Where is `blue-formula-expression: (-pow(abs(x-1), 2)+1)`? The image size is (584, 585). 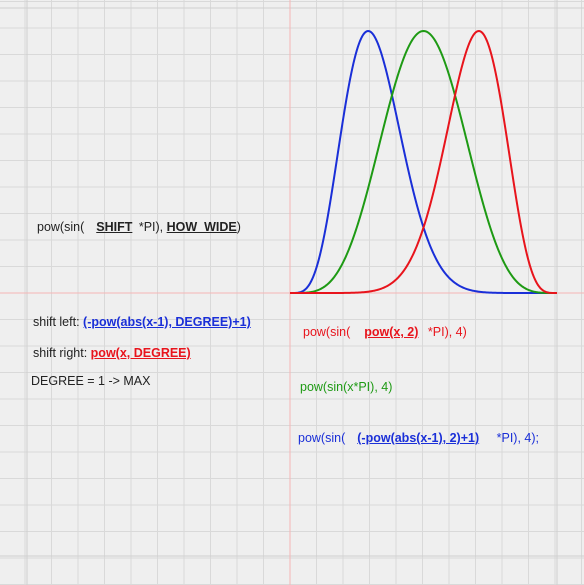
blue-formula-expression: (-pow(abs(x-1), 2)+1) is located at coordinates (418, 438).